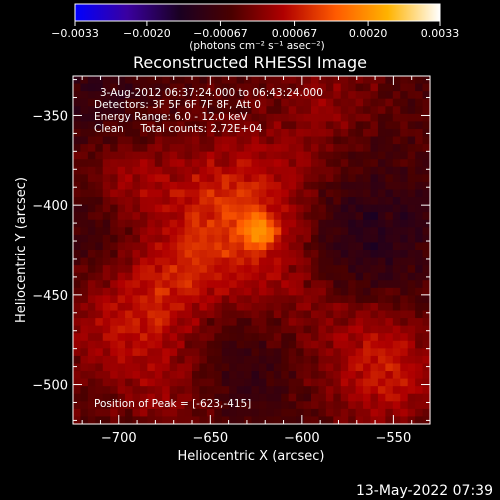 Image resolution: width=500 pixels, height=500 pixels. I want to click on annotation-peak-position: Position of Peak = [-623,-415], so click(172, 404).